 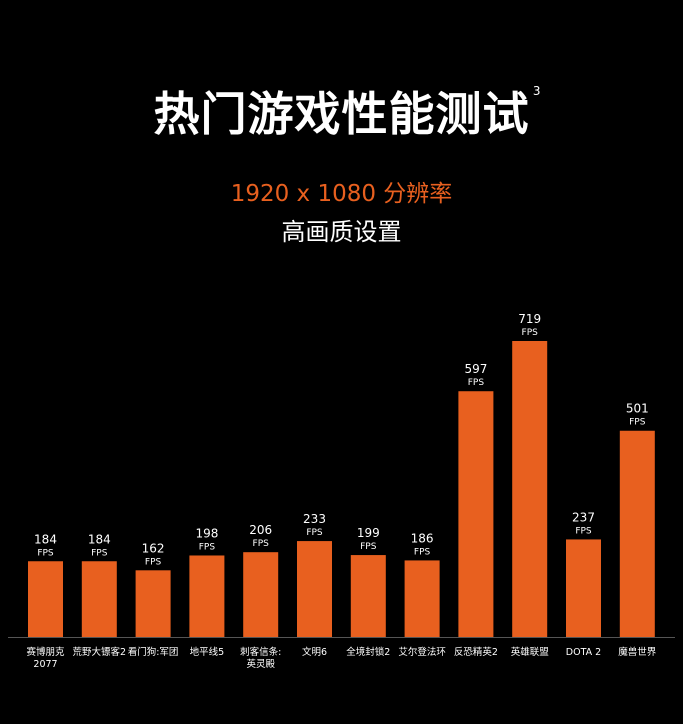 I want to click on title-block: 热门游戏性能测试 3, so click(x=341, y=111).